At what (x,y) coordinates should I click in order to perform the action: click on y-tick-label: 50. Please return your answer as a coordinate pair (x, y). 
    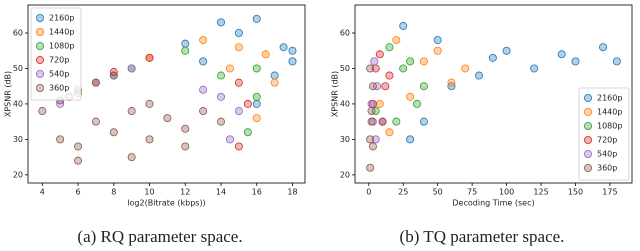
    Looking at the image, I should click on (345, 68).